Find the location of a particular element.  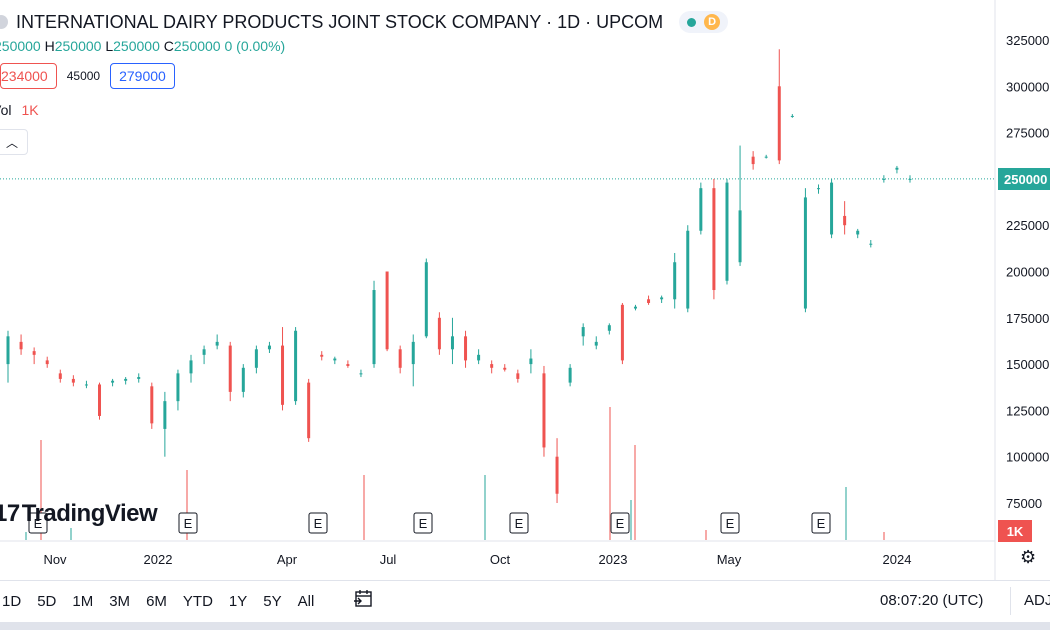

timeframe-1y: 1Y is located at coordinates (238, 601).